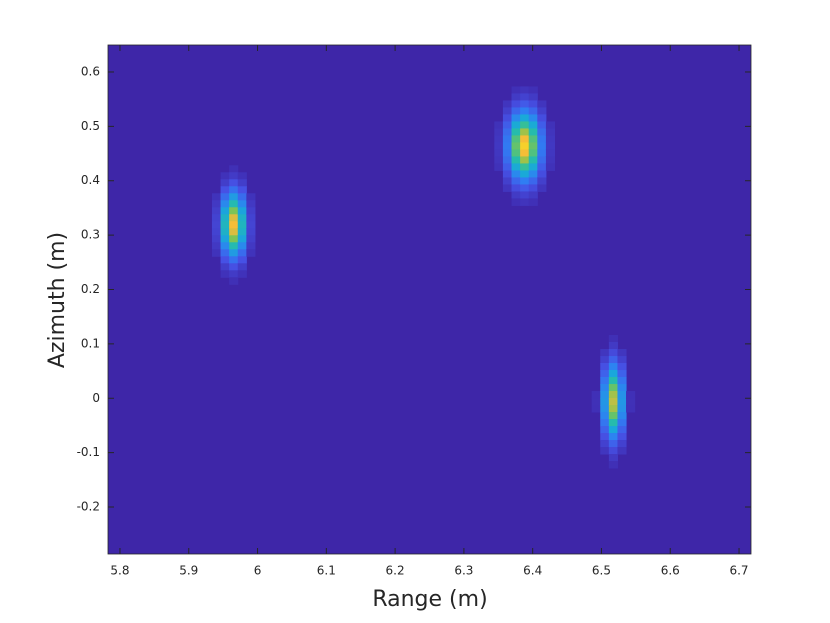 This screenshot has height=623, width=830. What do you see at coordinates (119, 571) in the screenshot?
I see `x-tick-label: 5.8` at bounding box center [119, 571].